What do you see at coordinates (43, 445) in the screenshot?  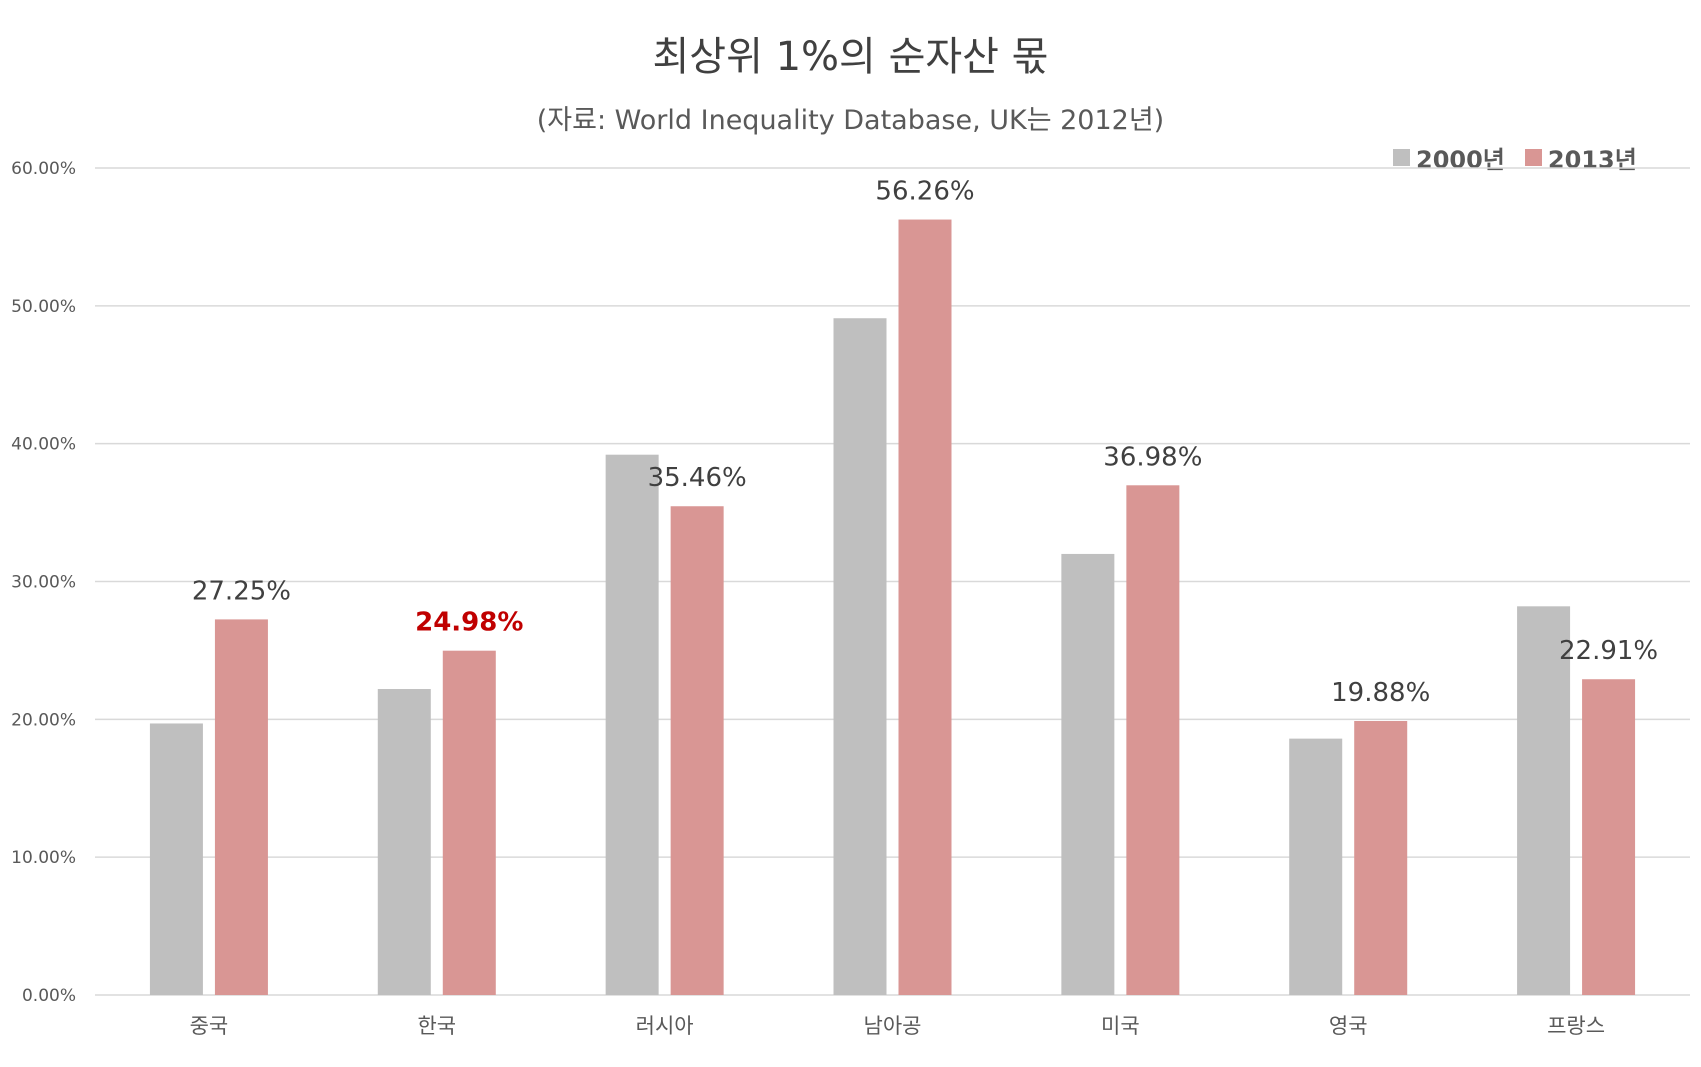 I see `y-tick-label: 40.00%` at bounding box center [43, 445].